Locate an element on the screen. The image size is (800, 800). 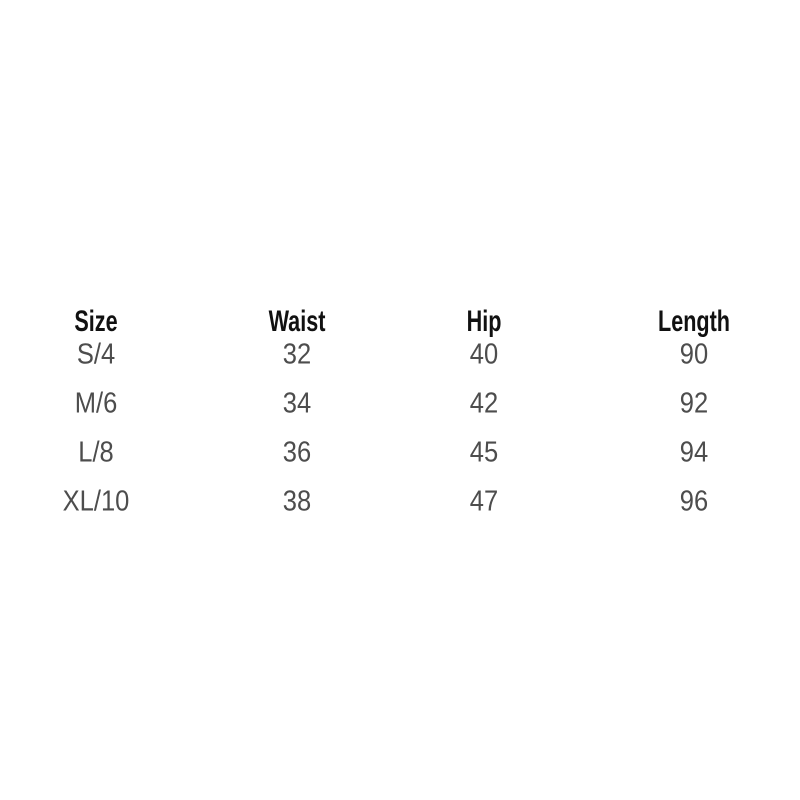
size-value: M/6 is located at coordinates (96, 403).